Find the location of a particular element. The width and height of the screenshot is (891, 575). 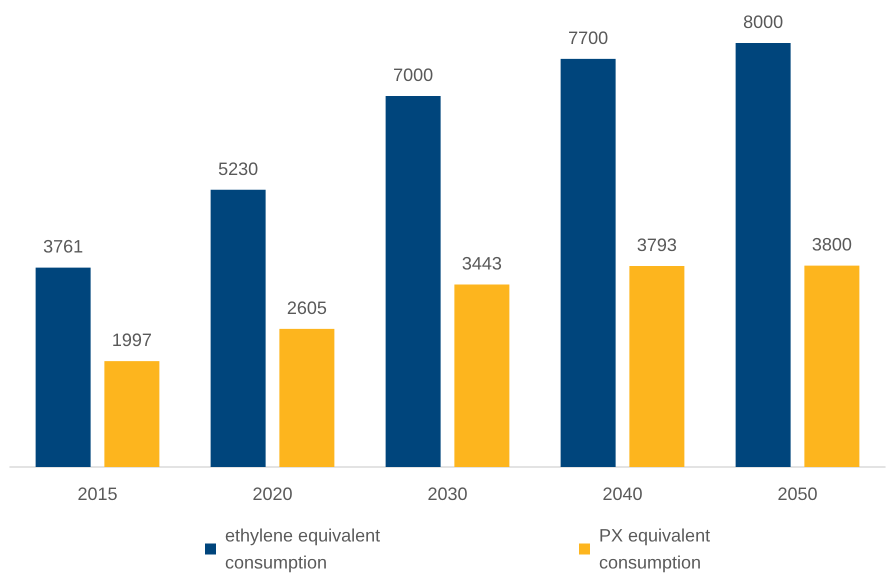

data-label: 7000 is located at coordinates (413, 75).